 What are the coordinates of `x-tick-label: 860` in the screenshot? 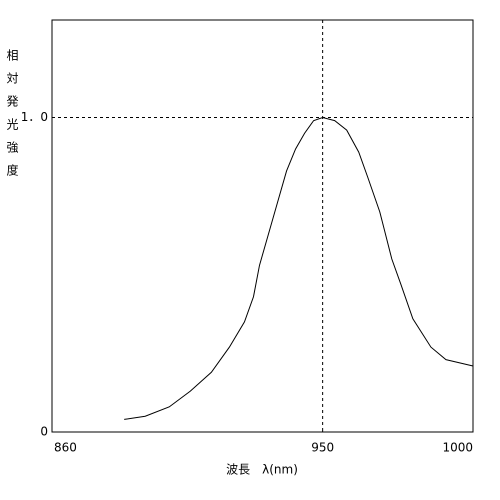 It's located at (65, 448).